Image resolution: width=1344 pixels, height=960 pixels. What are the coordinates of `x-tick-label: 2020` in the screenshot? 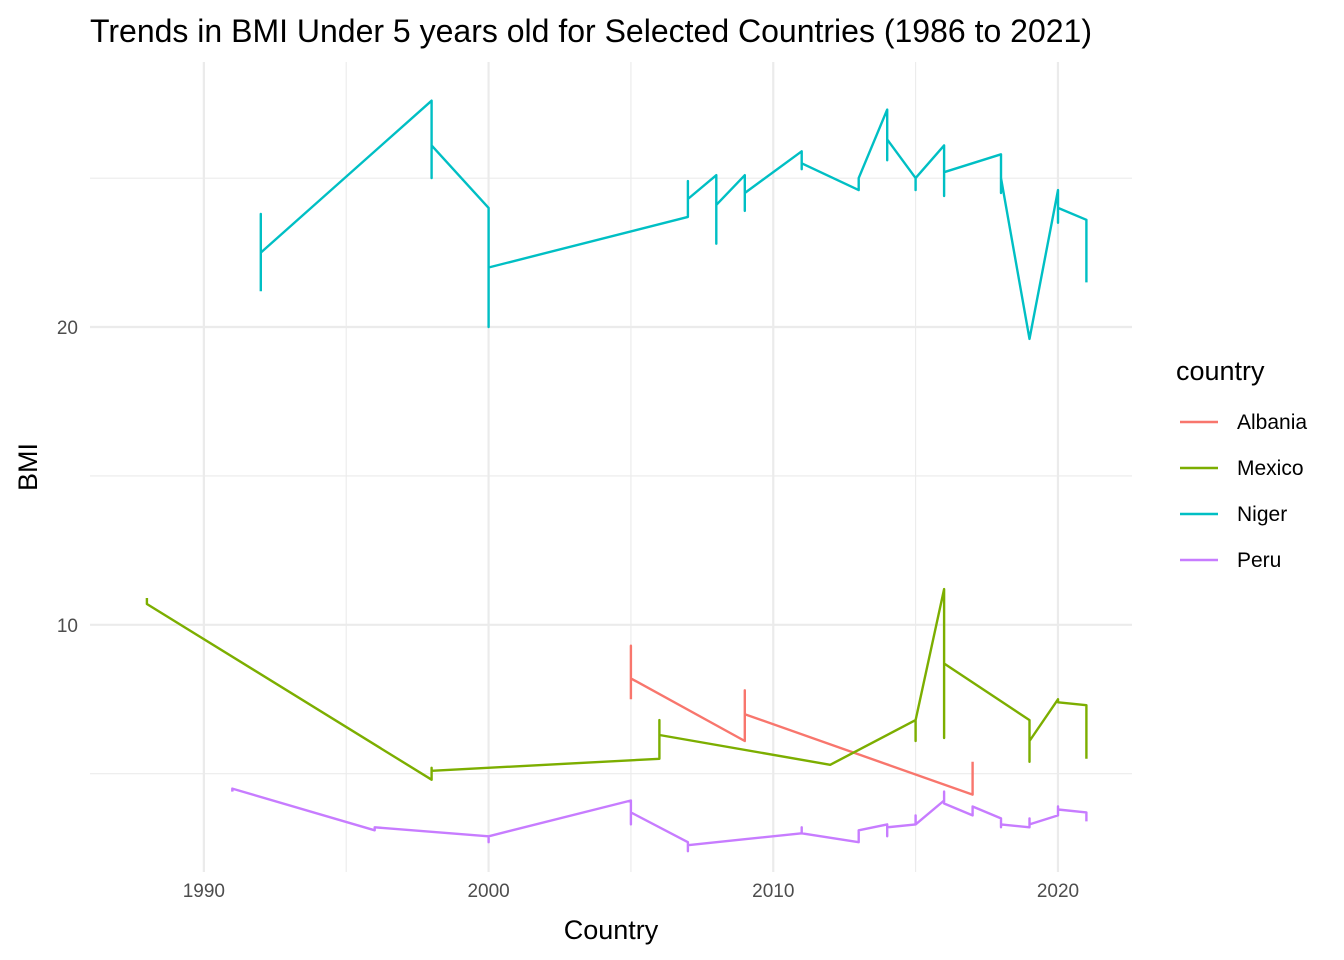 It's located at (1058, 891).